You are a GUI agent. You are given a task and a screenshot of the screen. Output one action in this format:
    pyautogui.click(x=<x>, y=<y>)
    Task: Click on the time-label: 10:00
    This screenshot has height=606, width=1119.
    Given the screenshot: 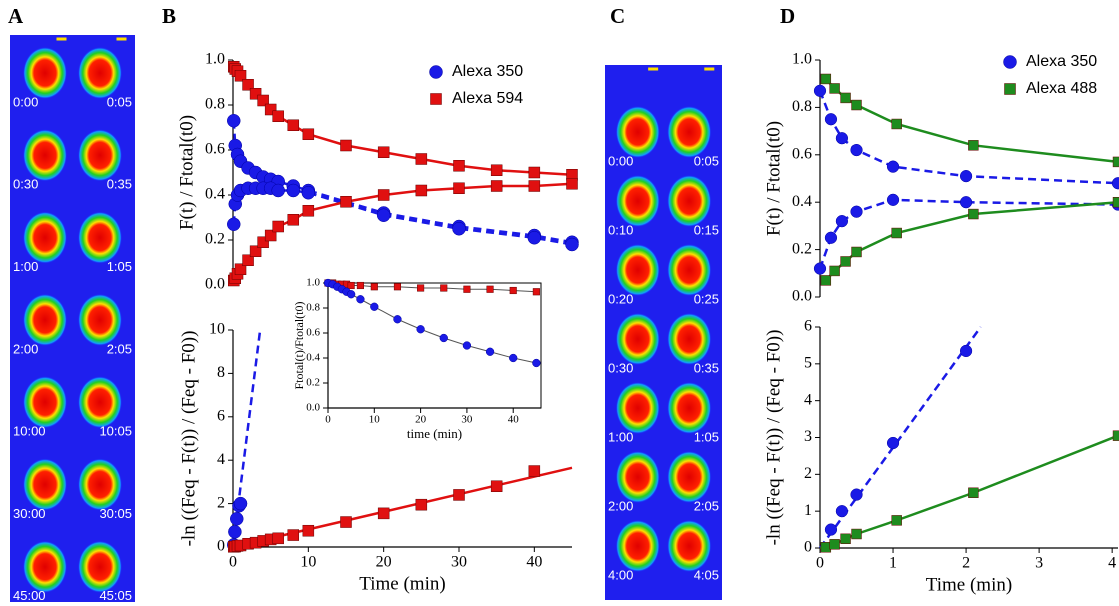 What is the action you would take?
    pyautogui.click(x=29, y=431)
    